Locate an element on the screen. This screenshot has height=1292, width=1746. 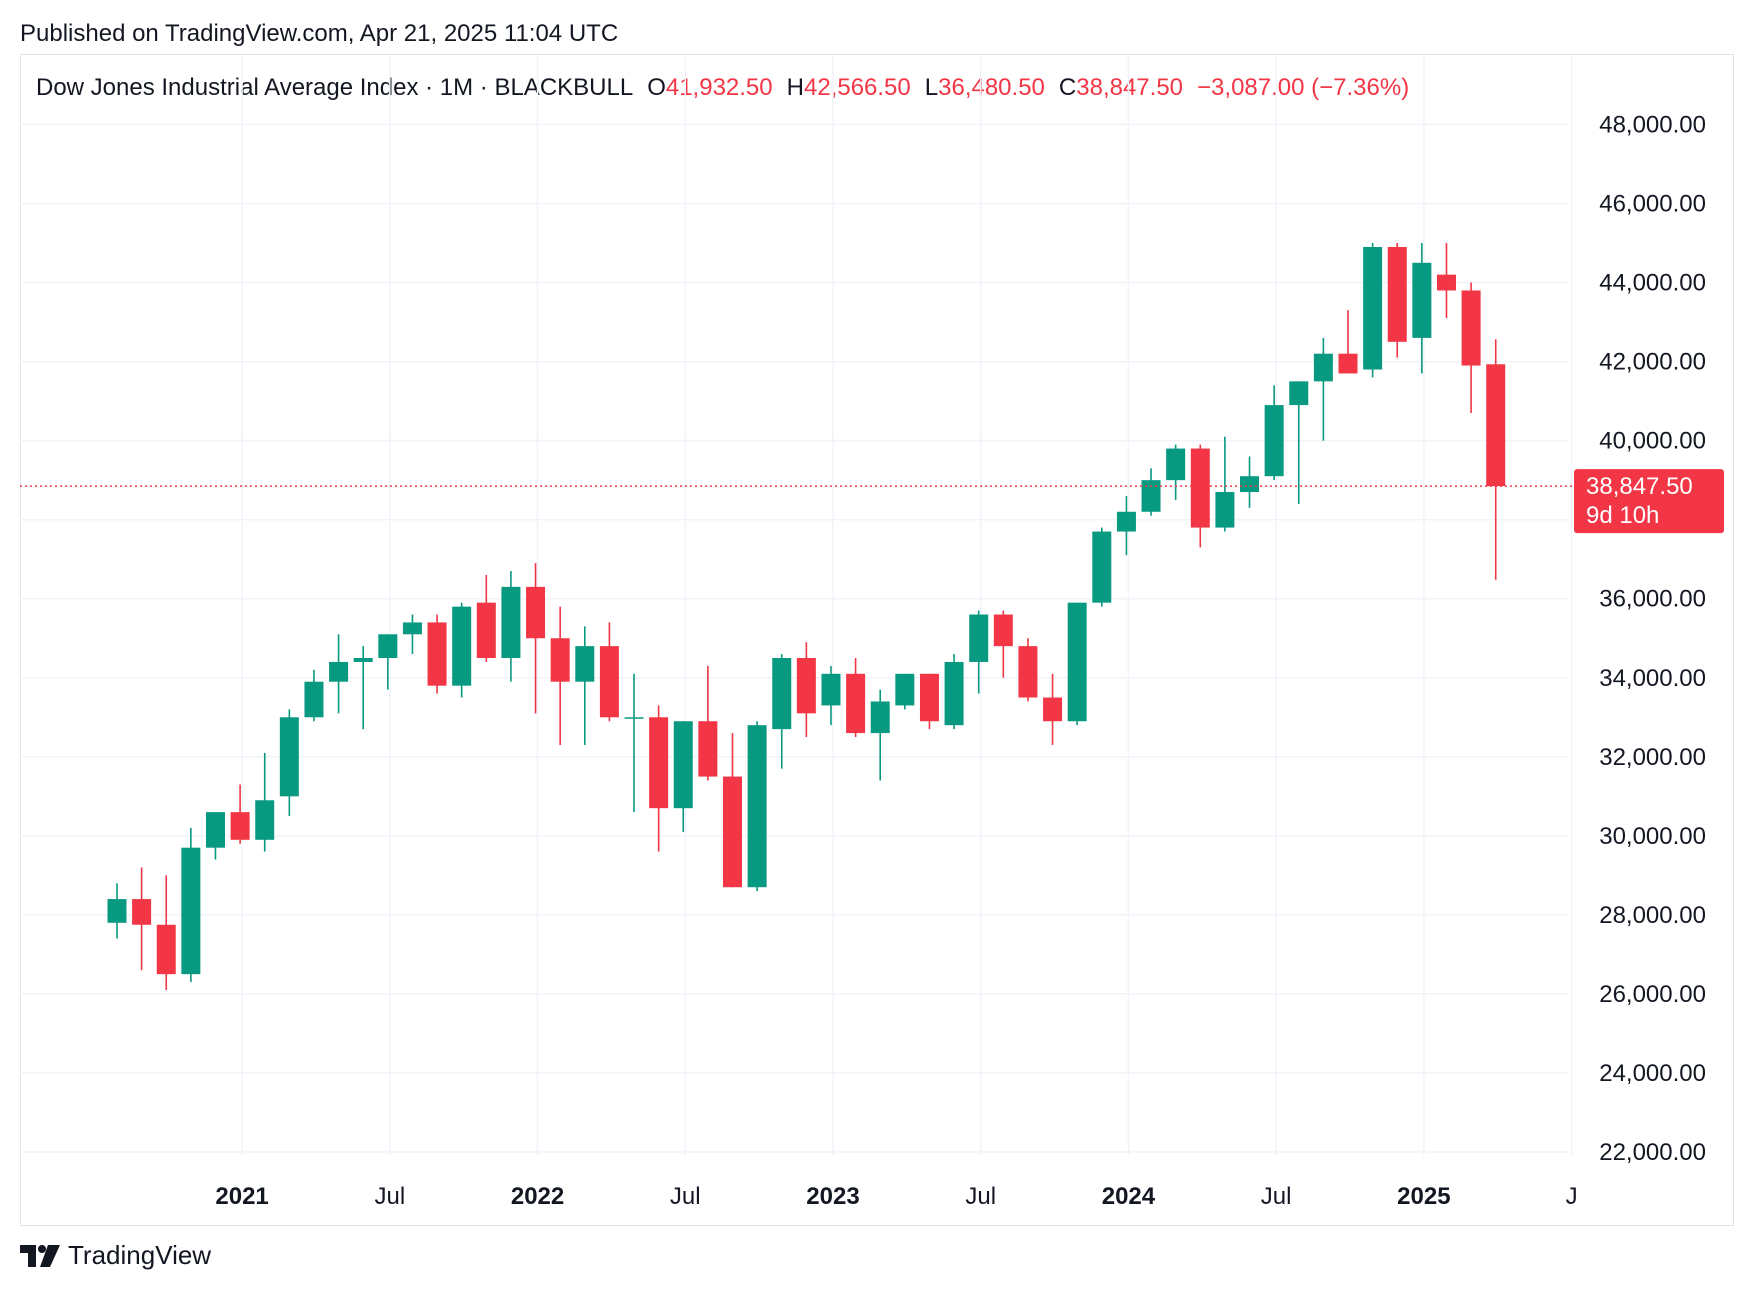
tradingview-logo-icon is located at coordinates (40, 1255).